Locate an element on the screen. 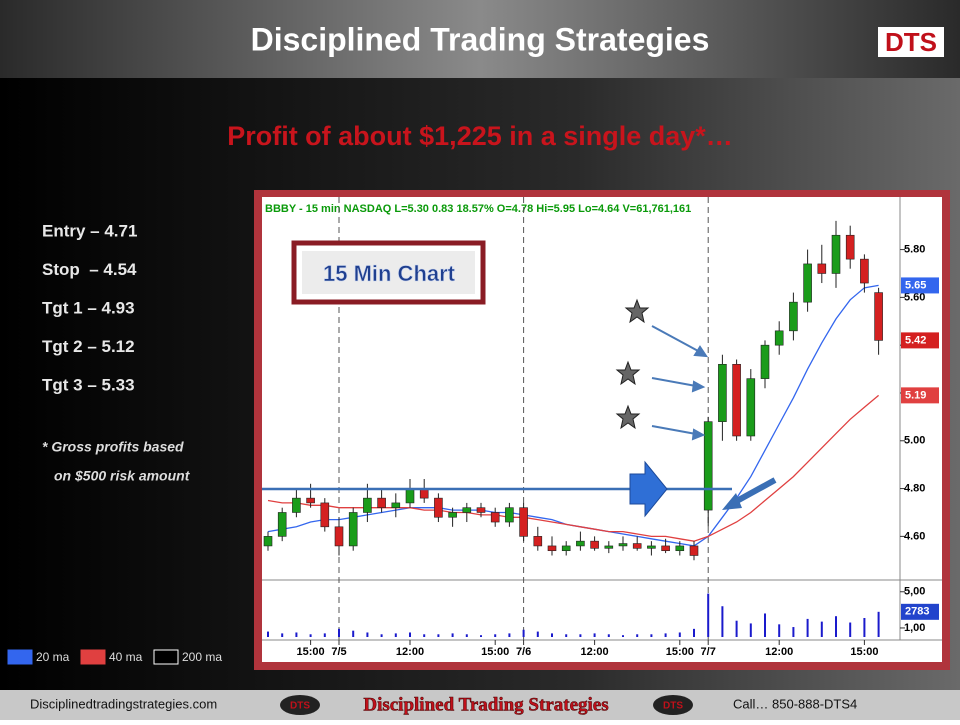 Image resolution: width=960 pixels, height=725 pixels. footnote: on $500 risk amount is located at coordinates (122, 476).